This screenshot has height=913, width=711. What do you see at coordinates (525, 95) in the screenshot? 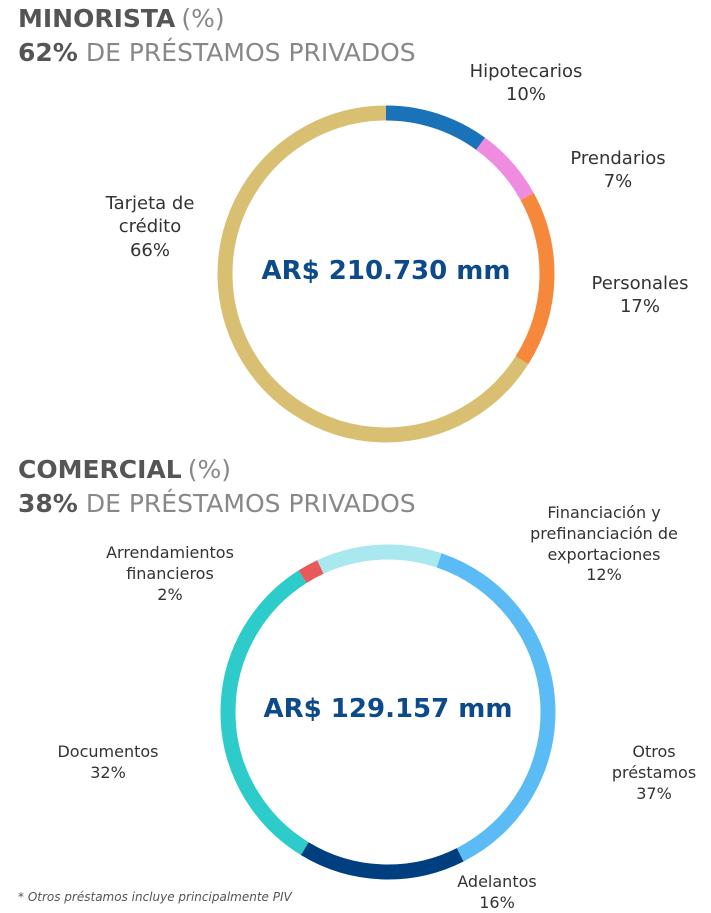
I see `value-label: 10%` at bounding box center [525, 95].